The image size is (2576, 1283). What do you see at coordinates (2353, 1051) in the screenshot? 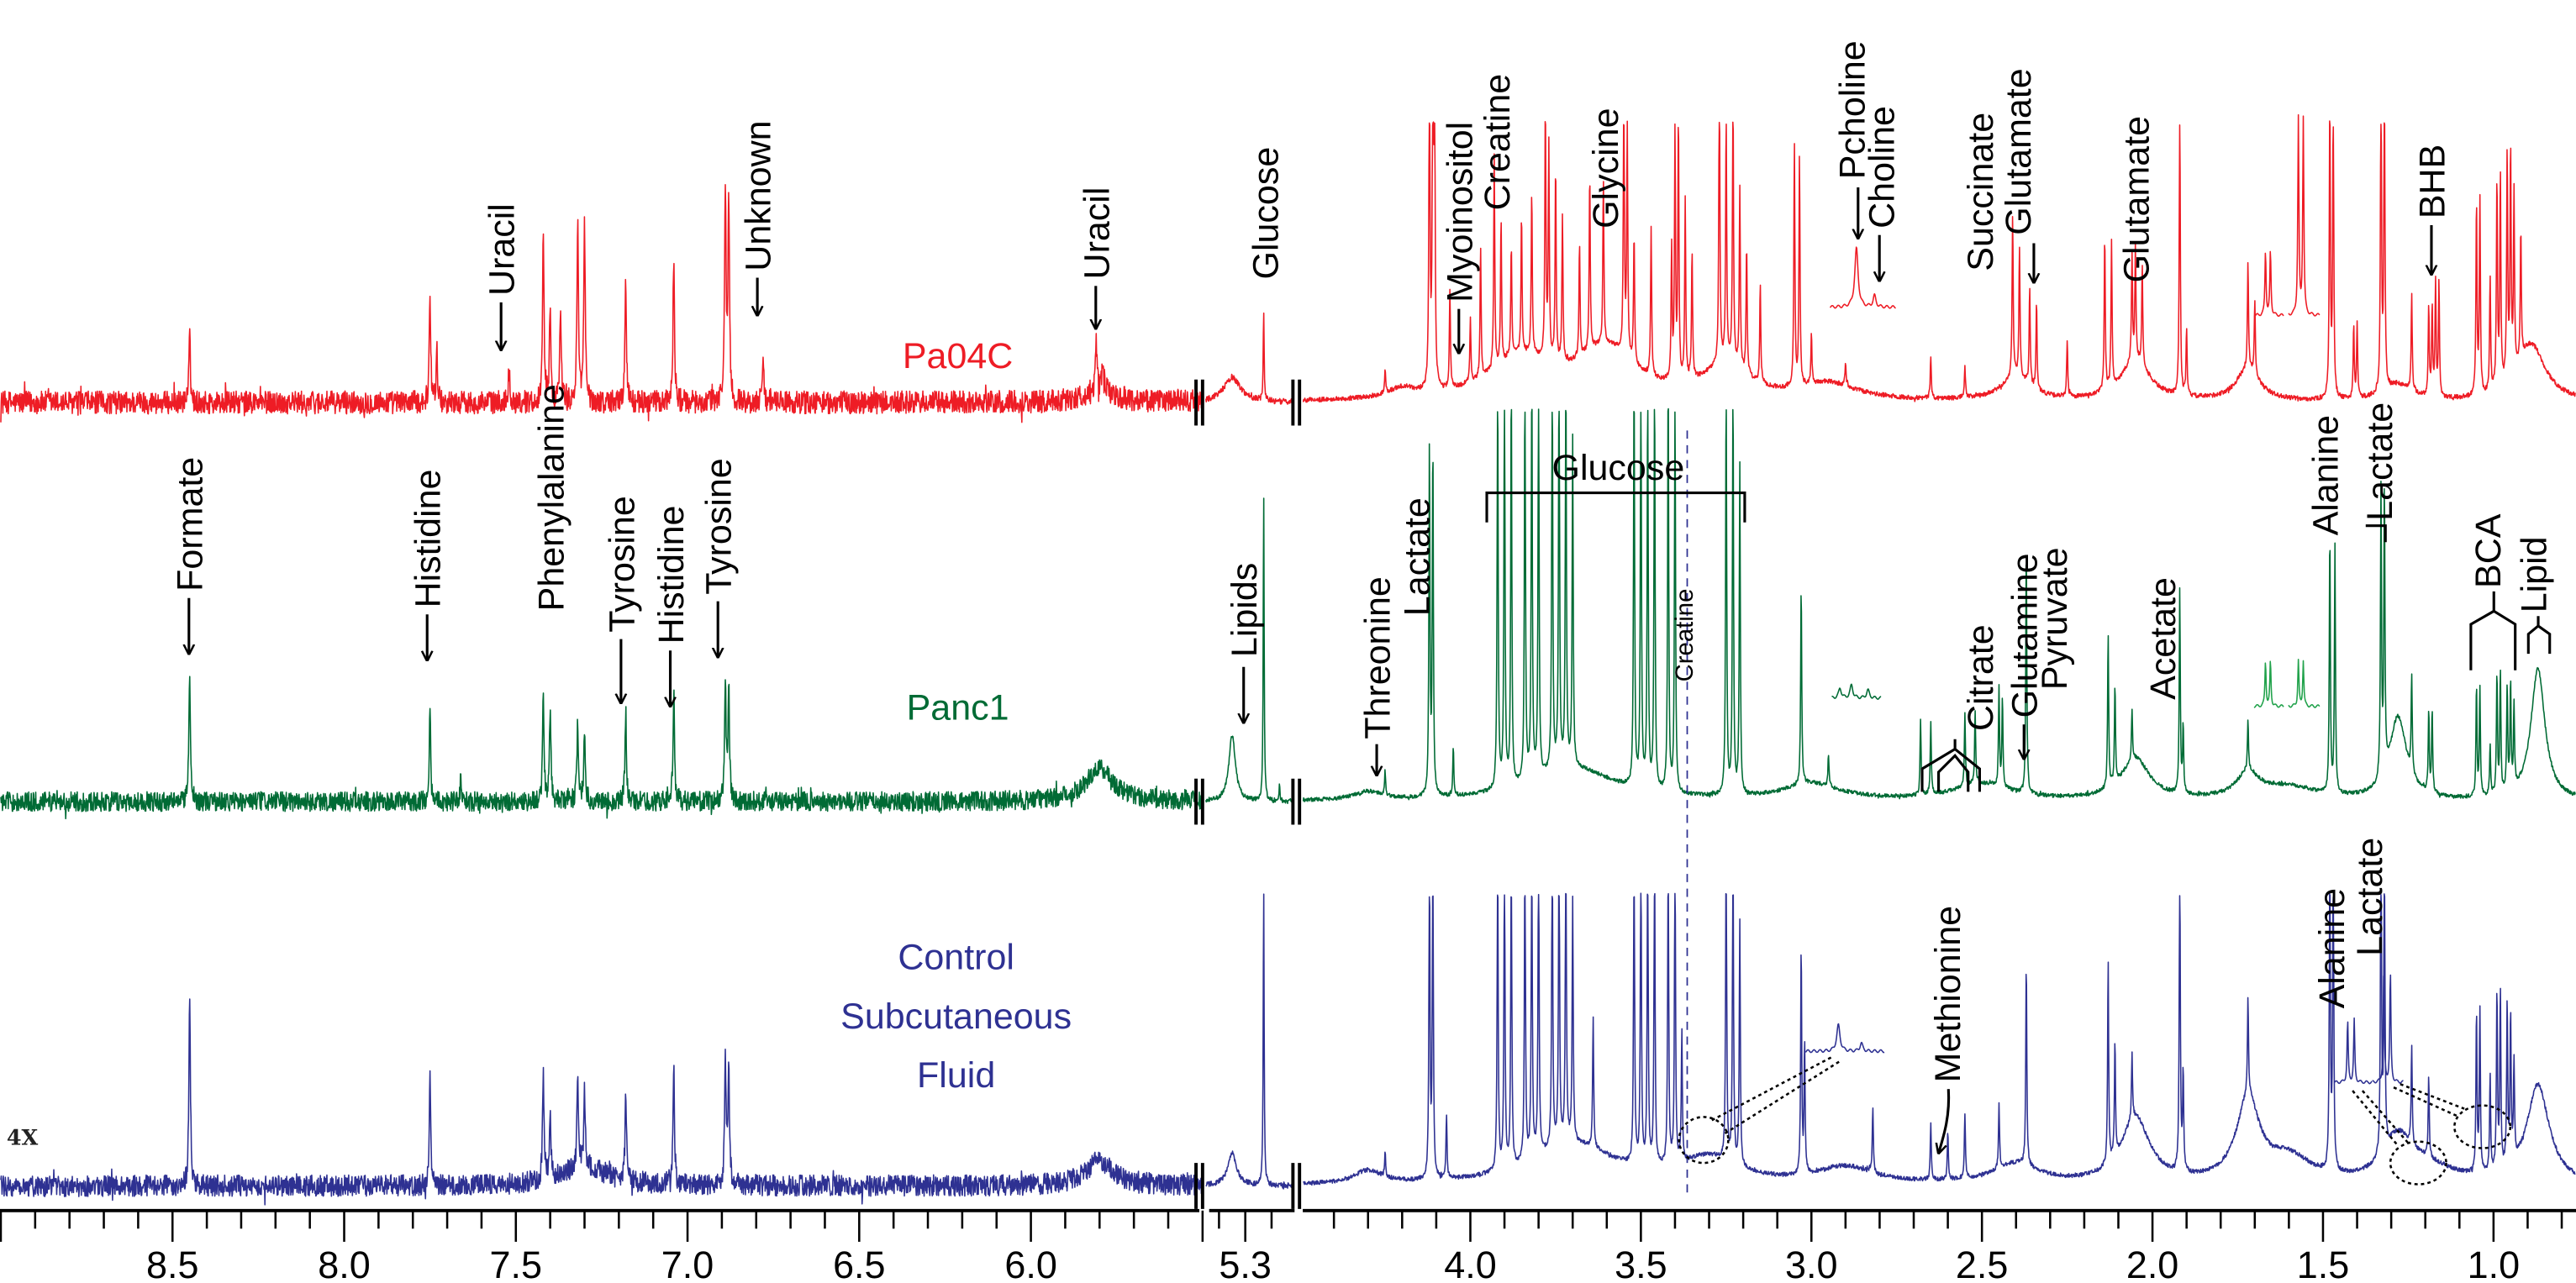
I see `inset-control-alanine` at bounding box center [2353, 1051].